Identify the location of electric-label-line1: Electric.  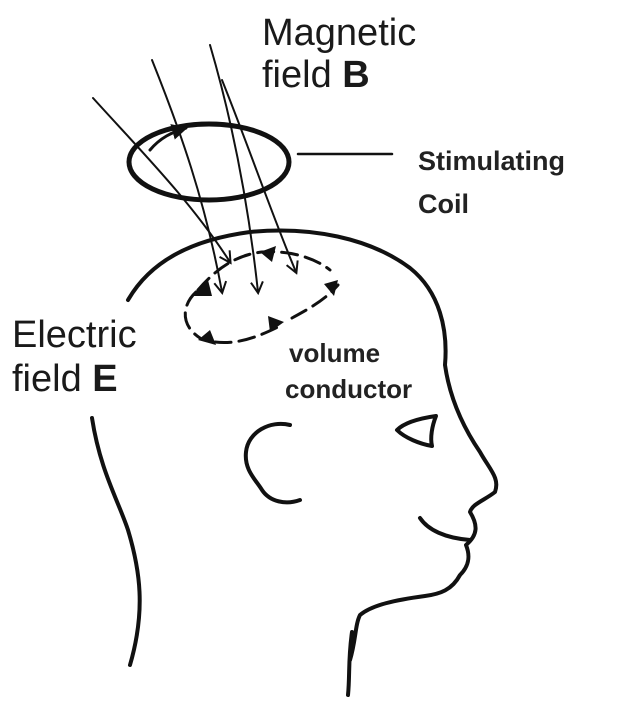
(74, 335).